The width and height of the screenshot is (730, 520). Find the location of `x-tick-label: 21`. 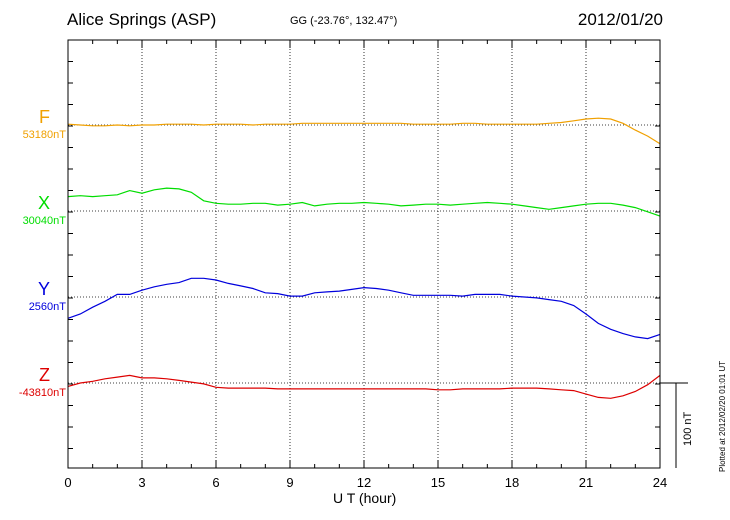

x-tick-label: 21 is located at coordinates (586, 482).